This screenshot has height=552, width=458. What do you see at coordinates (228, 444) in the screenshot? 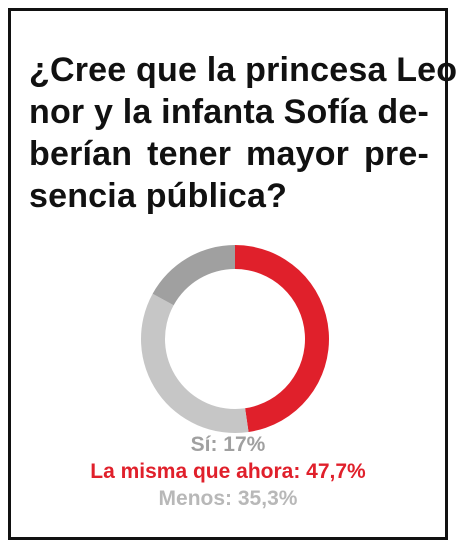
I see `legend-item-si: Sí: 17%` at bounding box center [228, 444].